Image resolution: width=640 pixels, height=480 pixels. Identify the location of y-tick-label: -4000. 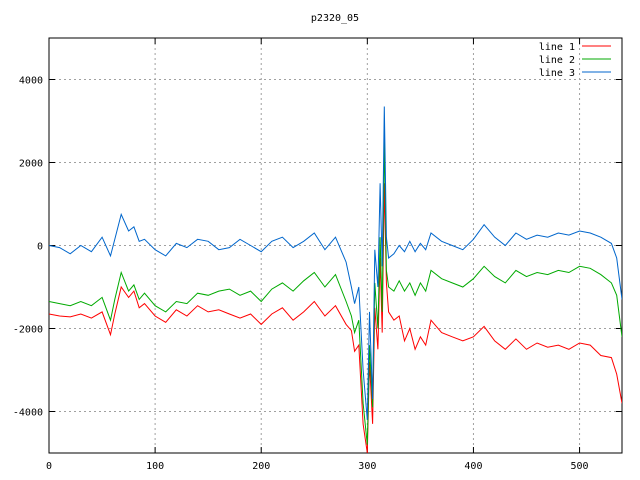
(28, 413).